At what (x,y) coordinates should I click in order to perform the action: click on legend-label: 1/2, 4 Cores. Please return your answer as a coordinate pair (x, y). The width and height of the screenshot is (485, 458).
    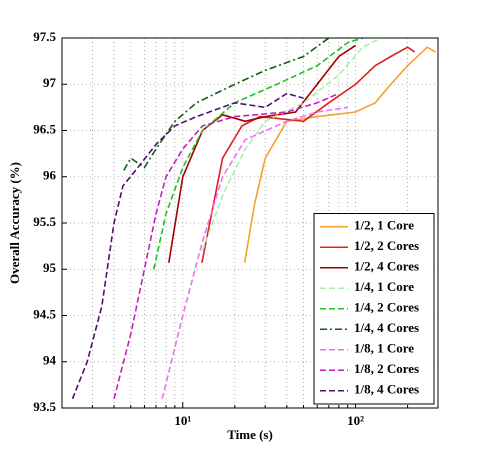
    Looking at the image, I should click on (386, 266).